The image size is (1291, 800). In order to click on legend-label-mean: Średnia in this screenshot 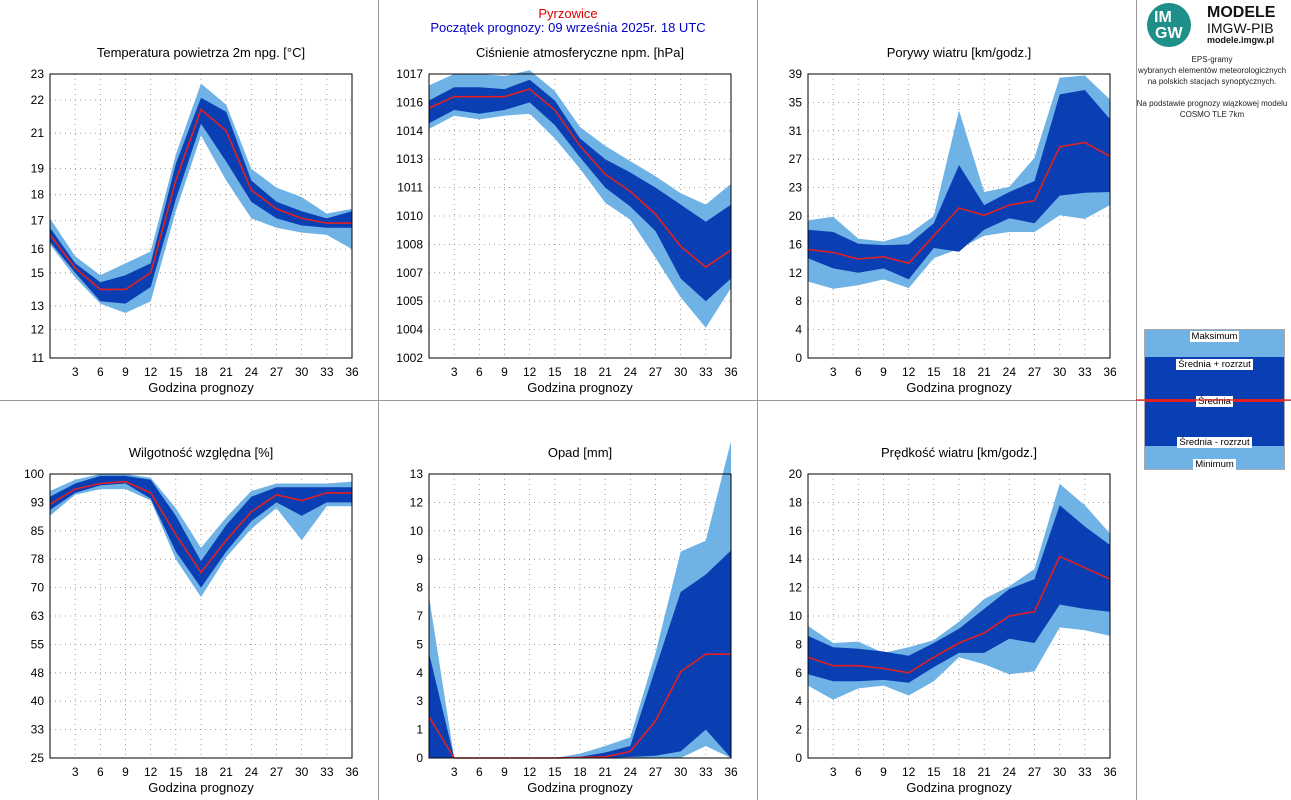, I will do `click(1214, 401)`.